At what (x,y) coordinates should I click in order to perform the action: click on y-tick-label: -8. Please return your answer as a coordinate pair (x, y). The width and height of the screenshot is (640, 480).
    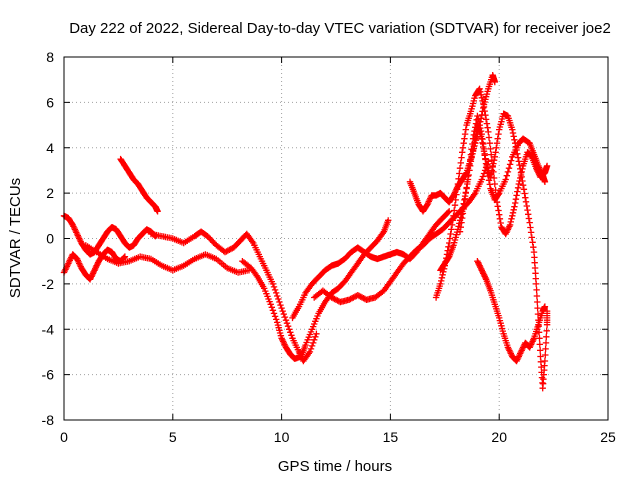
    Looking at the image, I should click on (48, 420).